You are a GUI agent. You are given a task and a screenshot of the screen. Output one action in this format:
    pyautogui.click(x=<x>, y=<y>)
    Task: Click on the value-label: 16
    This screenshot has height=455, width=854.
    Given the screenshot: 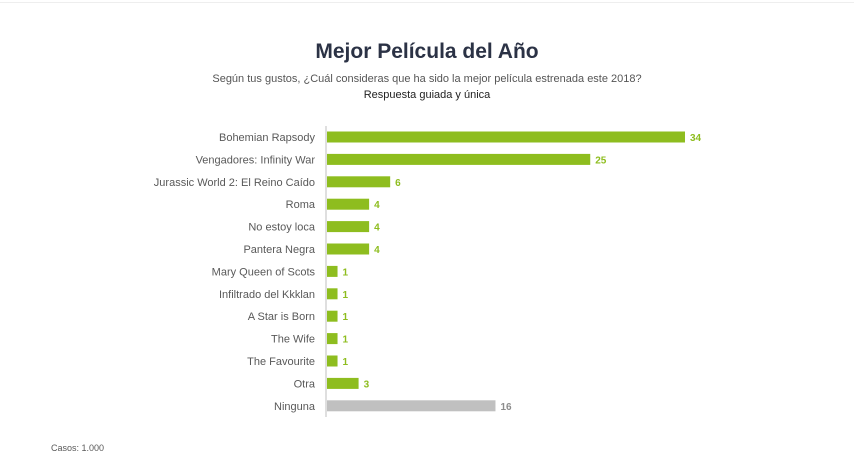 What is the action you would take?
    pyautogui.click(x=506, y=407)
    